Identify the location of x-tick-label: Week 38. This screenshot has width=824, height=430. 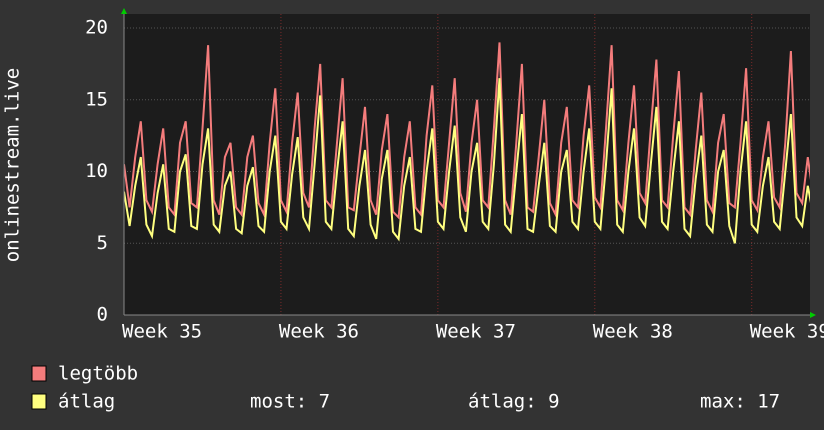
(633, 332).